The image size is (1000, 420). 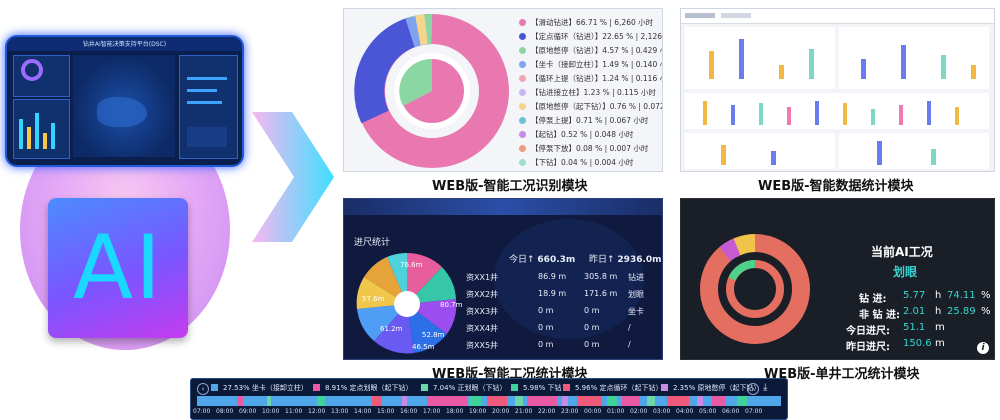 I want to click on legend-label: 5.96% 定点循环（起下钻）, so click(x=619, y=388).